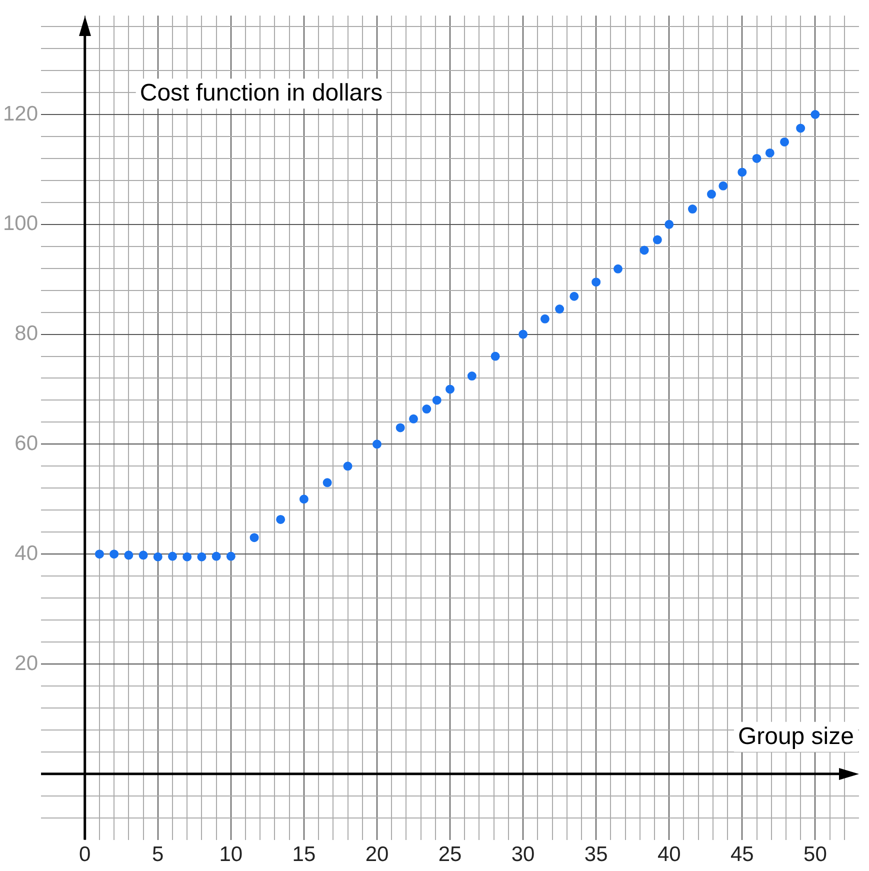 This screenshot has height=871, width=869. Describe the element at coordinates (26, 334) in the screenshot. I see `y-tick-label: 80` at that location.